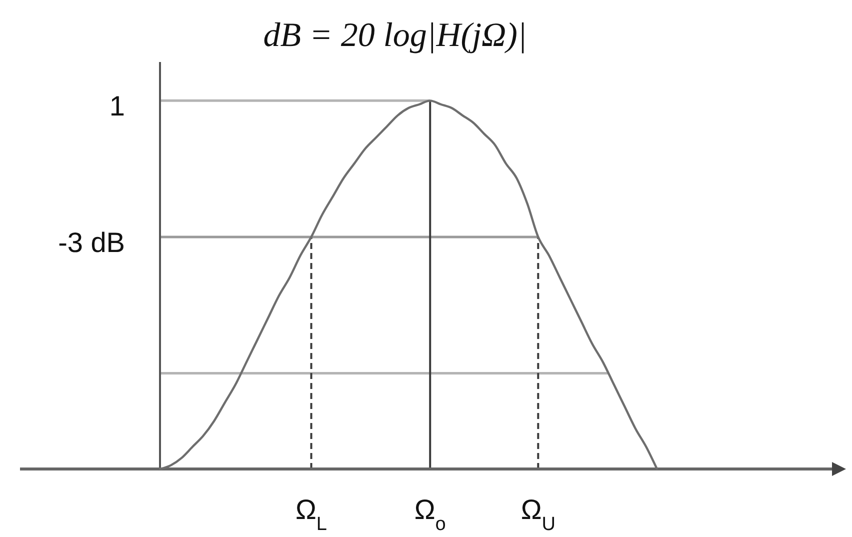 This screenshot has height=537, width=852. What do you see at coordinates (430, 514) in the screenshot?
I see `x-tick-label: Ω$_{o}$` at bounding box center [430, 514].